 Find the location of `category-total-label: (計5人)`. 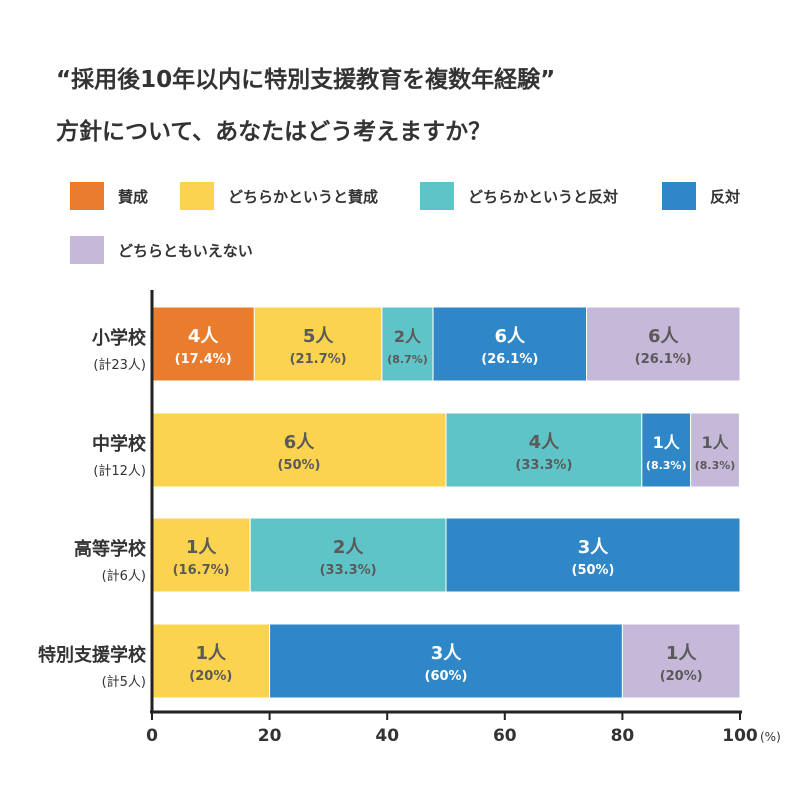

category-total-label: (計5人) is located at coordinates (124, 682).